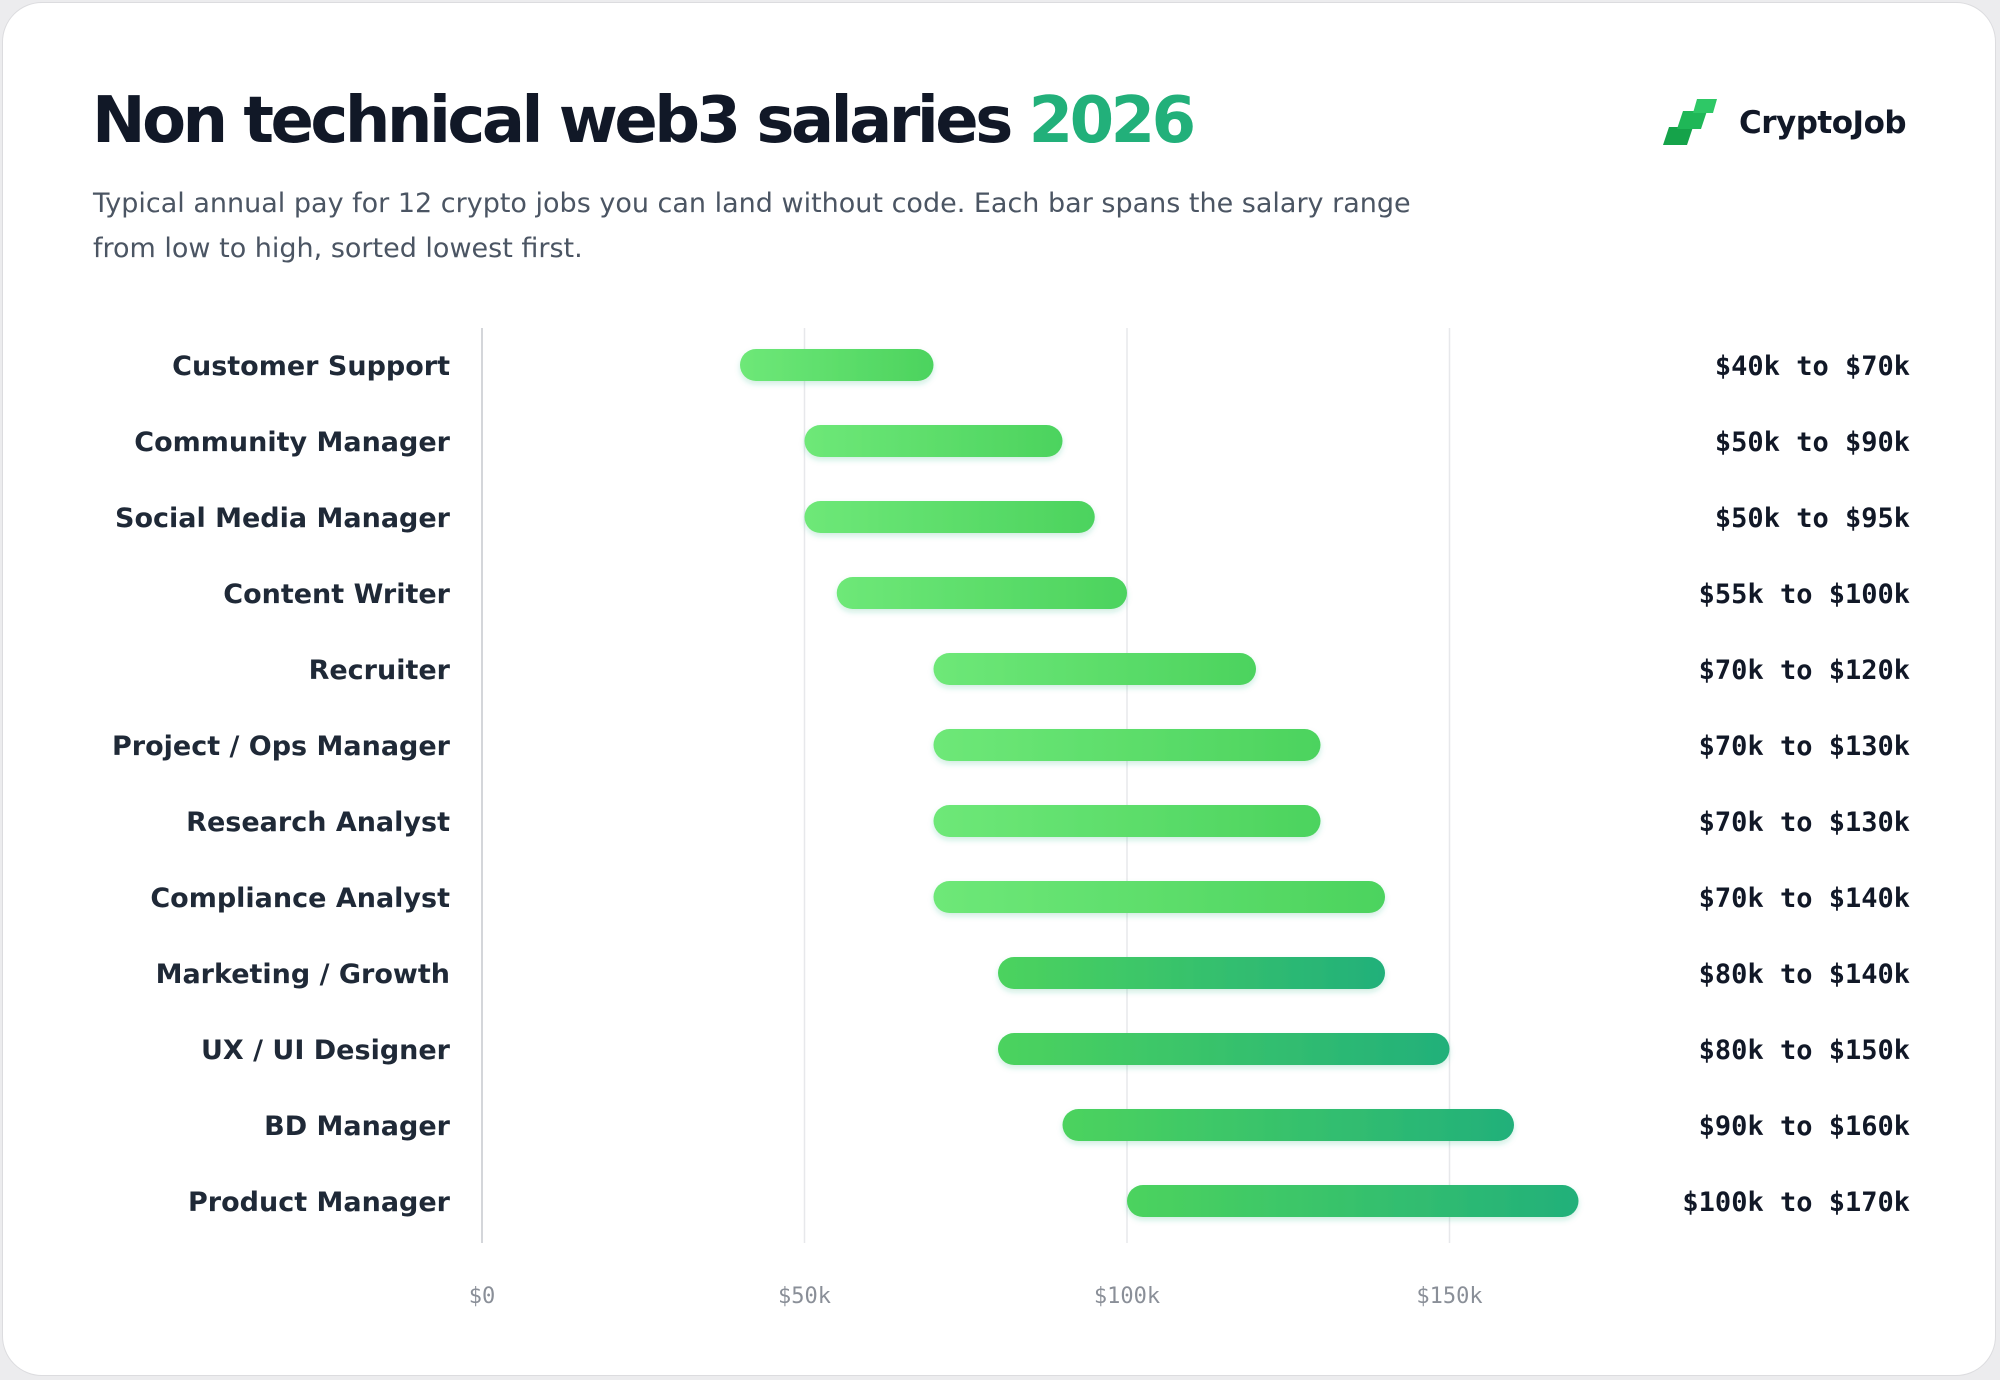 The height and width of the screenshot is (1380, 2000). What do you see at coordinates (318, 822) in the screenshot?
I see `category-label: Research Analyst` at bounding box center [318, 822].